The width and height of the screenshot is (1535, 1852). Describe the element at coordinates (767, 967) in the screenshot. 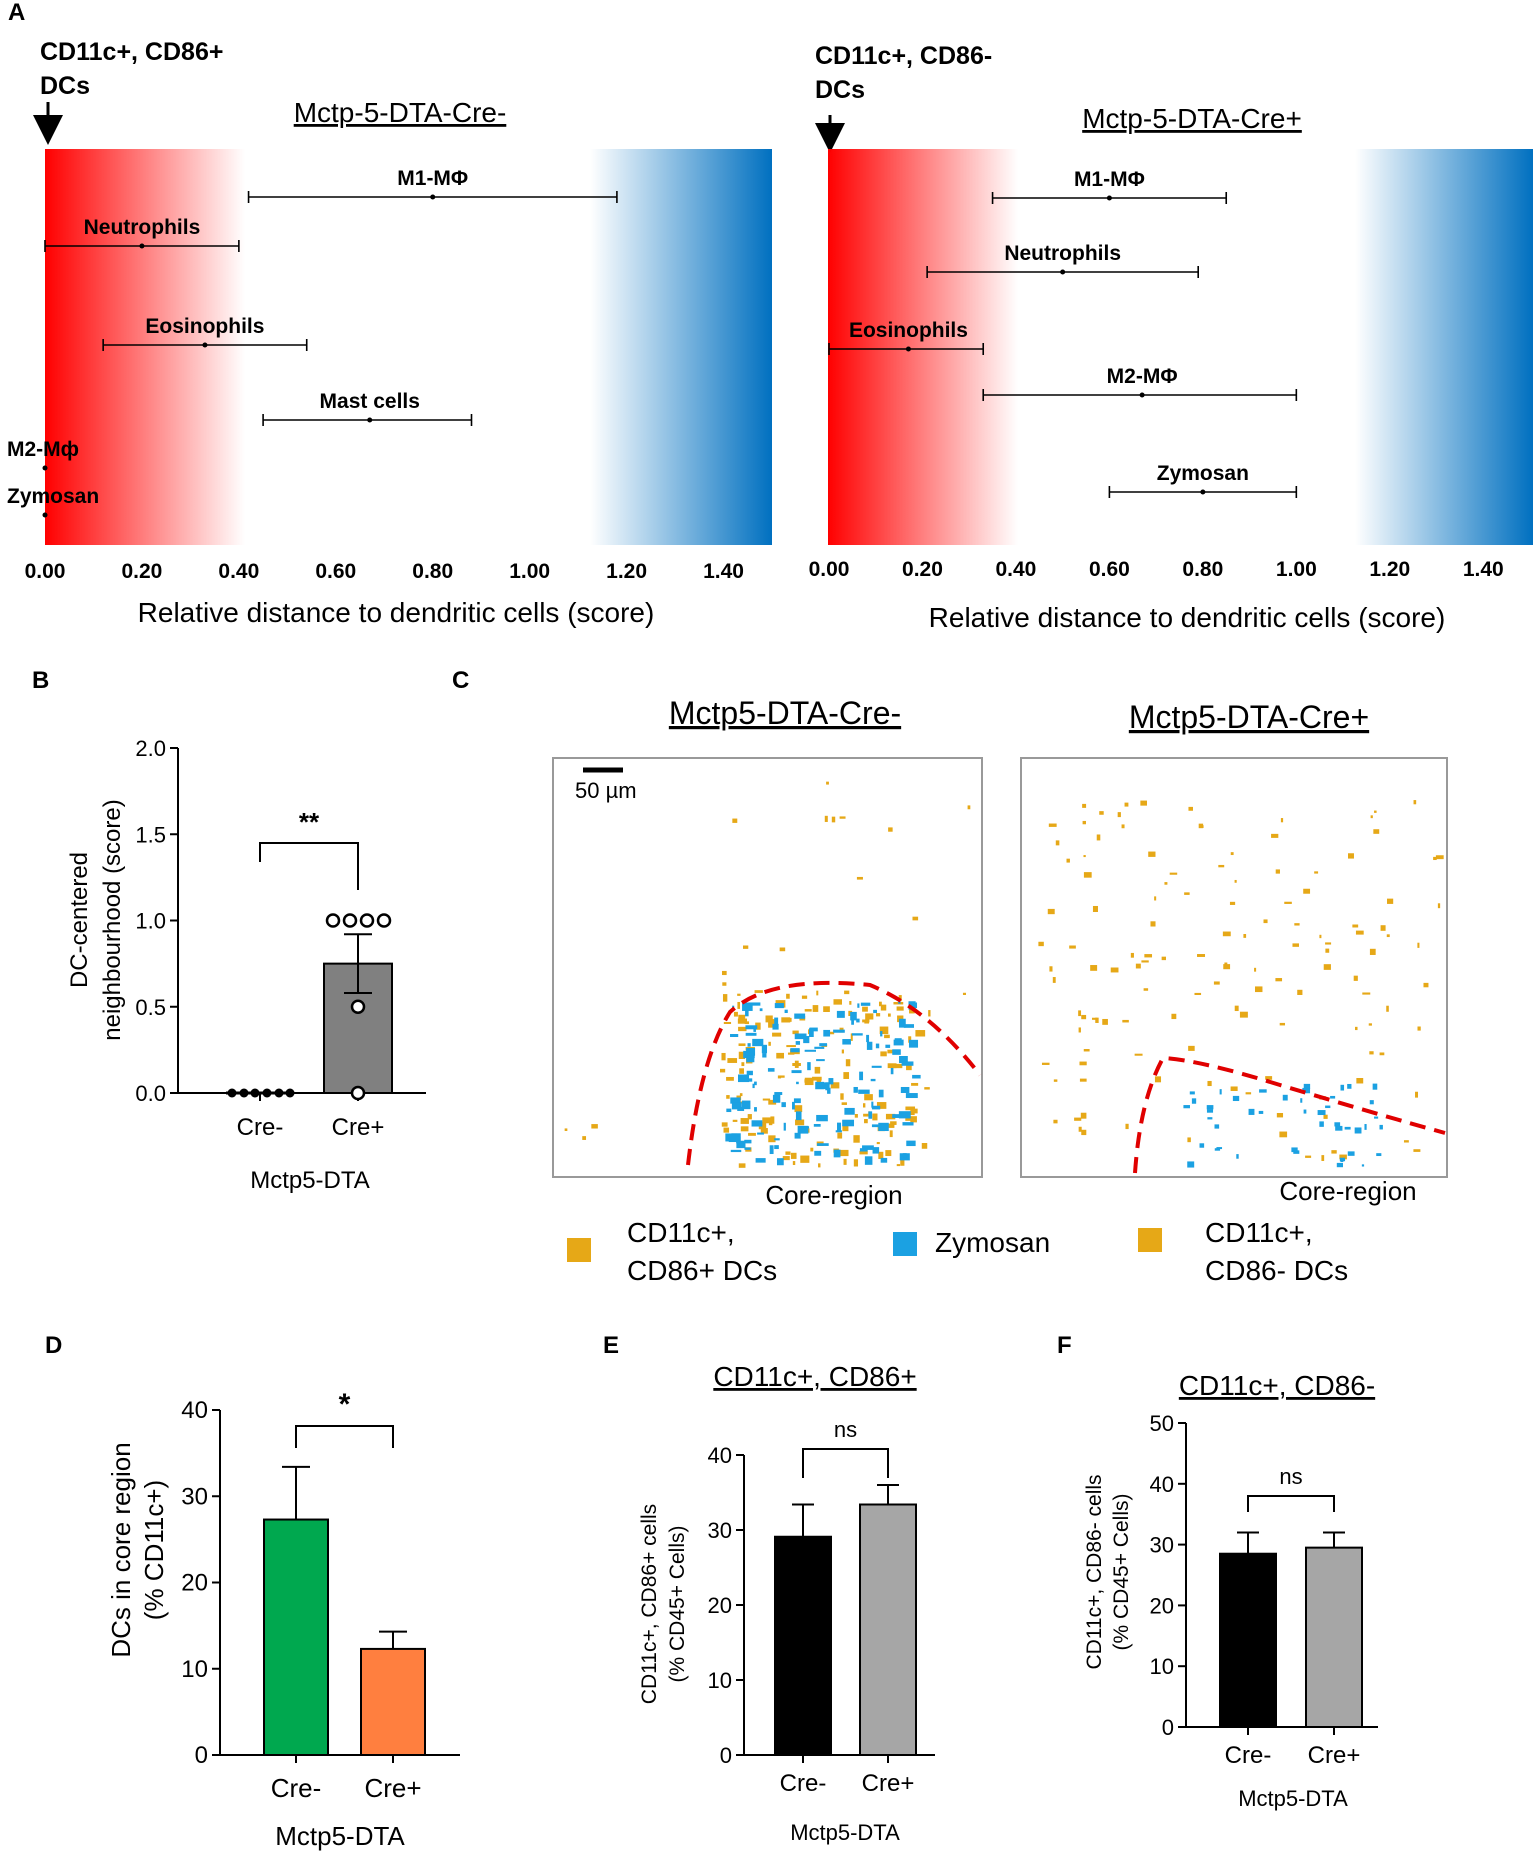

I see `image-frame-cre-minus` at that location.